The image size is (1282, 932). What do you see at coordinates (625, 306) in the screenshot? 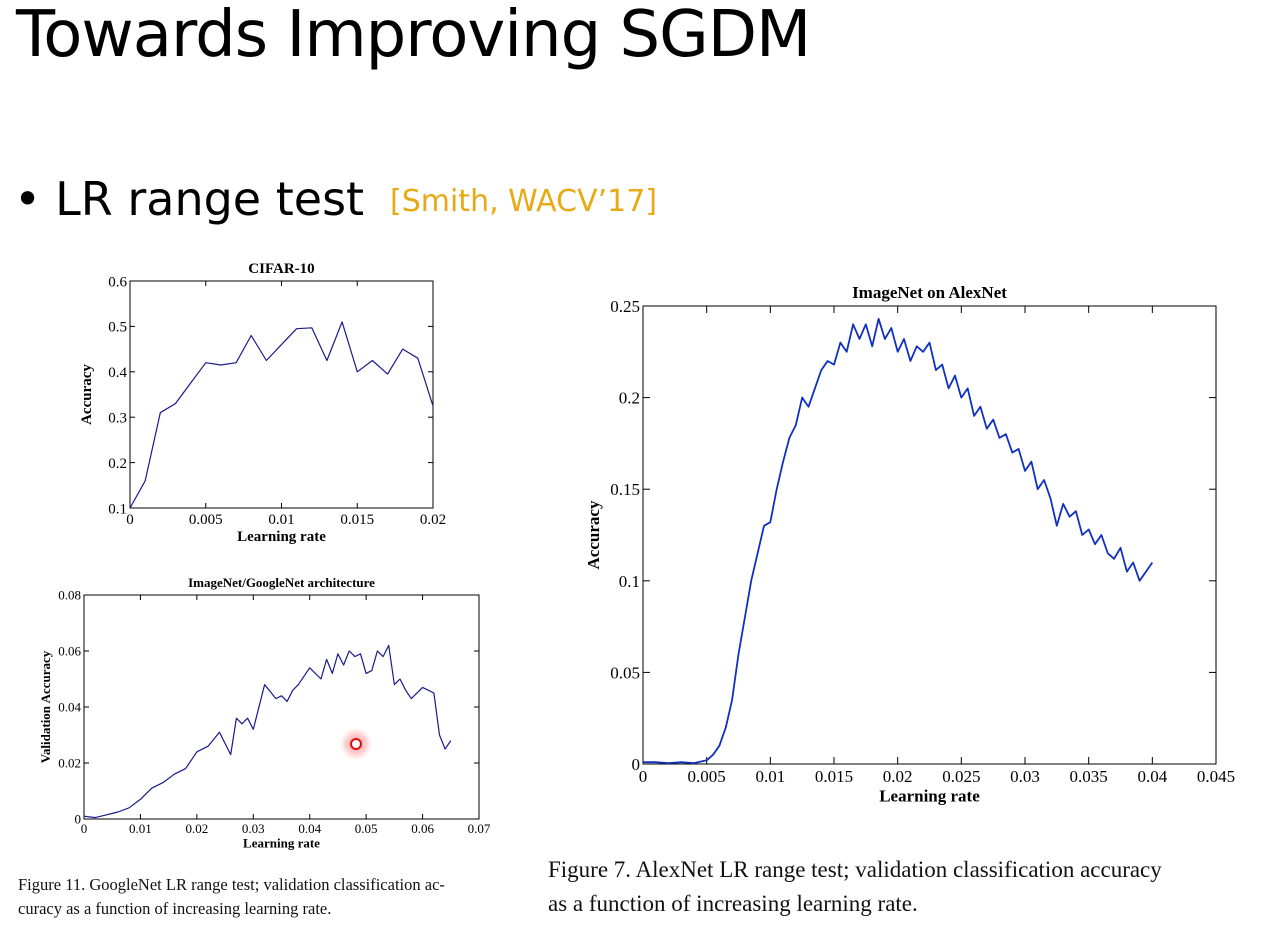
I see `y-tick-label: 0.25` at bounding box center [625, 306].